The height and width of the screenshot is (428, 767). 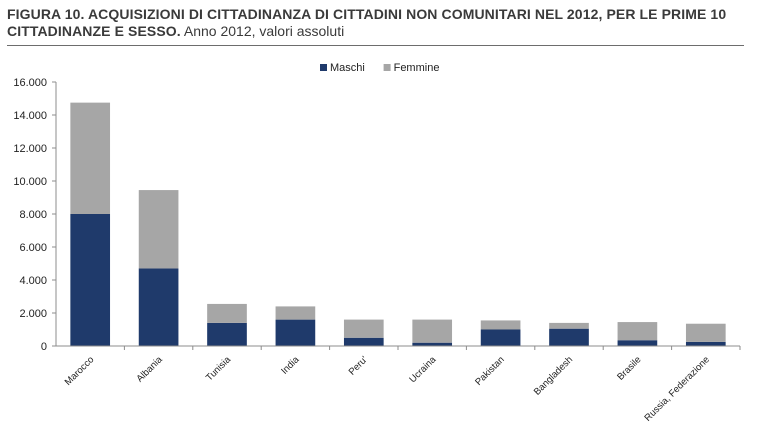 What do you see at coordinates (33, 281) in the screenshot?
I see `y-tick-label: 4.000` at bounding box center [33, 281].